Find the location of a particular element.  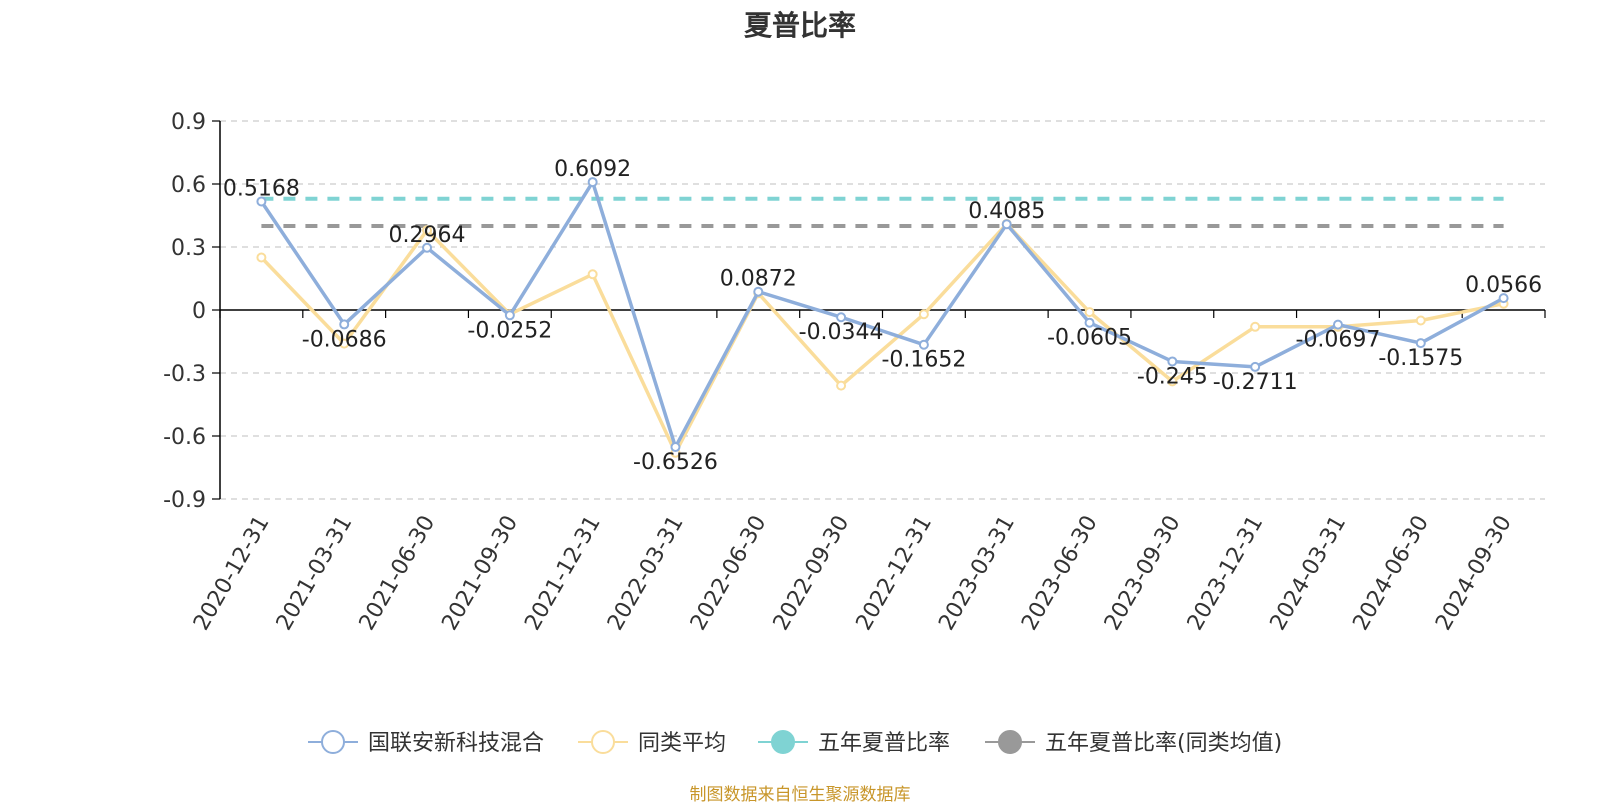

x-tick-label: 2024-06-30 is located at coordinates (1391, 573).